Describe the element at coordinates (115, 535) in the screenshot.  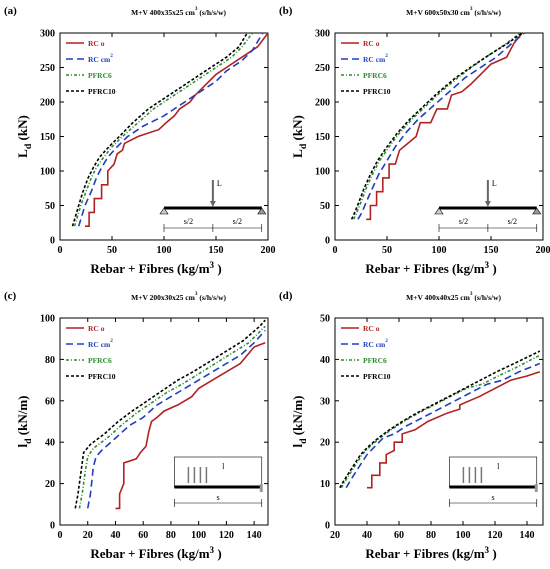
I see `x-tick-label: 40` at that location.